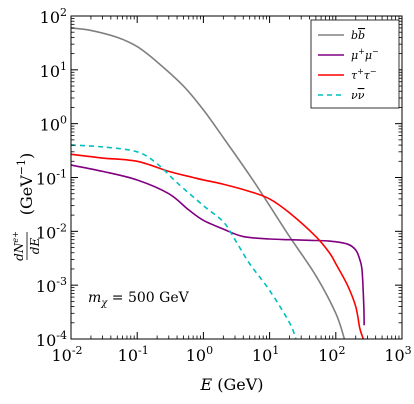 This screenshot has width=414, height=404. I want to click on x-tick-label: 10⁻², so click(66, 354).